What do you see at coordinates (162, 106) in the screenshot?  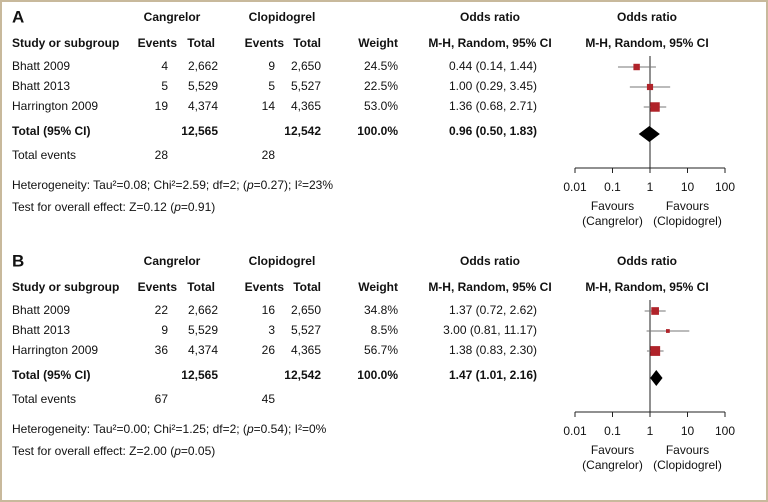 I see `events: 19` at bounding box center [162, 106].